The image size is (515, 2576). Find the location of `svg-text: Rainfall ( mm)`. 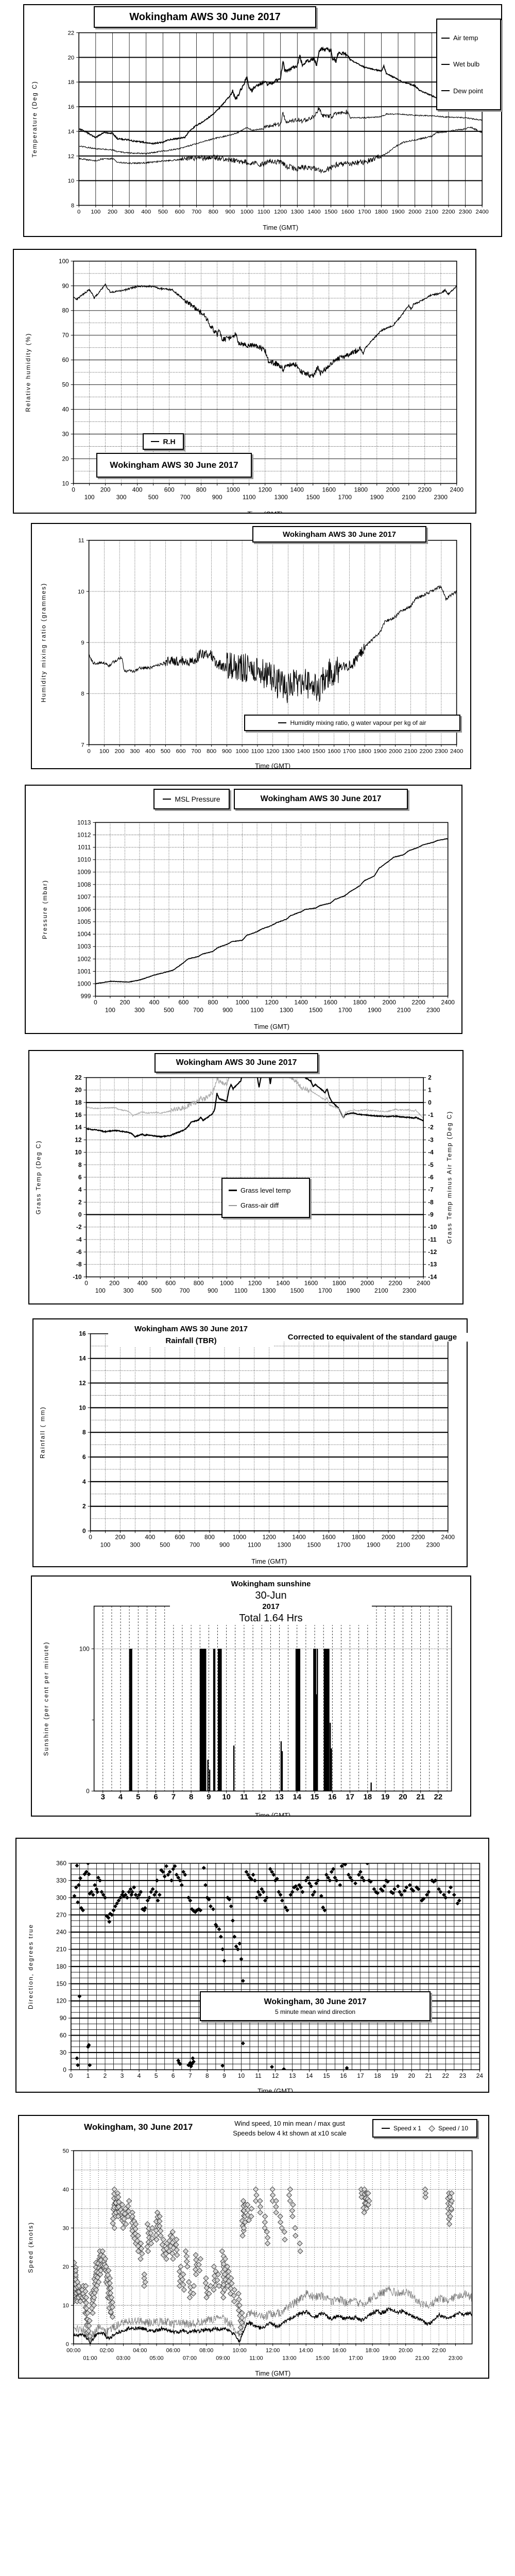

svg-text: Rainfall ( mm) is located at coordinates (42, 1432).